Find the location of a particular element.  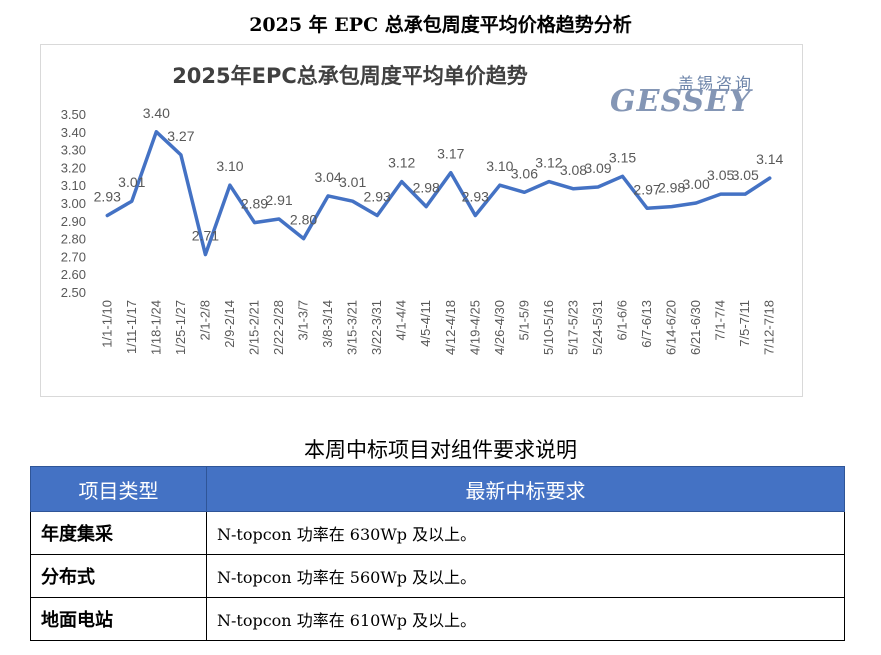

series-line-group is located at coordinates (438, 193).